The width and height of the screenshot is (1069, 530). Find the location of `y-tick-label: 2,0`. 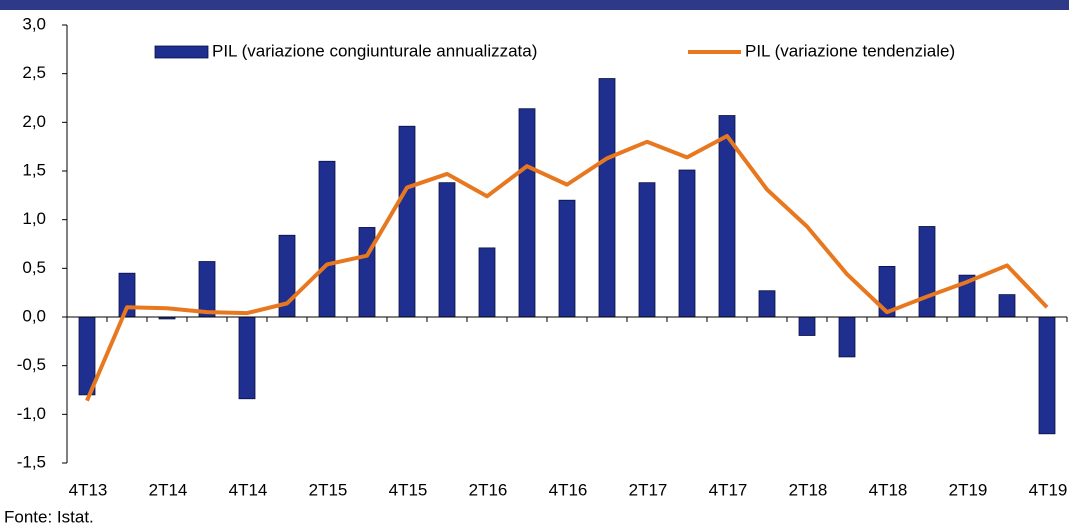

y-tick-label: 2,0 is located at coordinates (34, 121).